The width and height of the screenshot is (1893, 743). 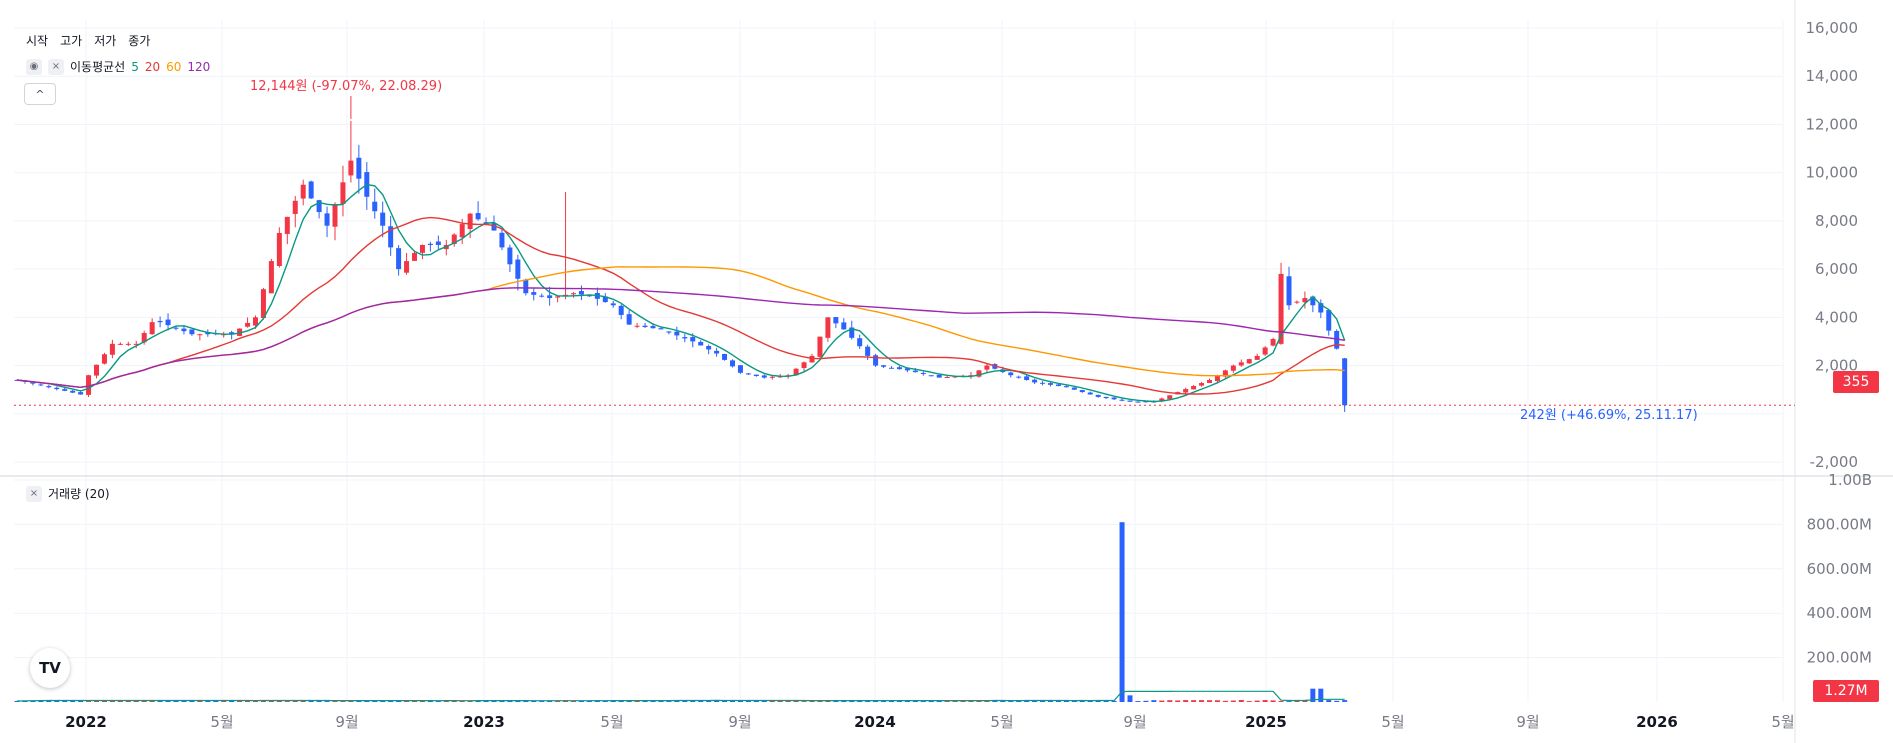 What do you see at coordinates (98, 67) in the screenshot?
I see `ma-legend-title: 이동평균선` at bounding box center [98, 67].